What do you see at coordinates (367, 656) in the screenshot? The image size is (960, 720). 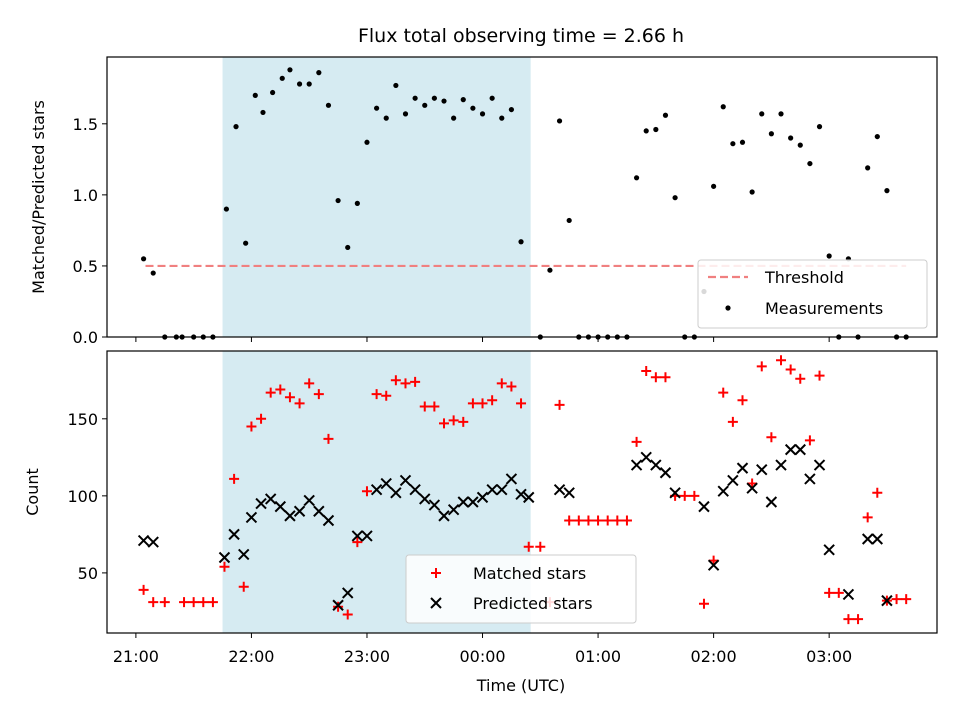 I see `x-tick-label: 23:00` at bounding box center [367, 656].